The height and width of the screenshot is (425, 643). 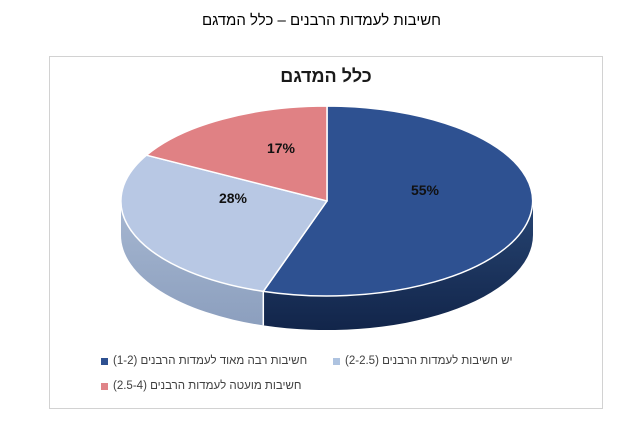 What do you see at coordinates (104, 361) in the screenshot?
I see `legend-color-swatch-dark-blue` at bounding box center [104, 361].